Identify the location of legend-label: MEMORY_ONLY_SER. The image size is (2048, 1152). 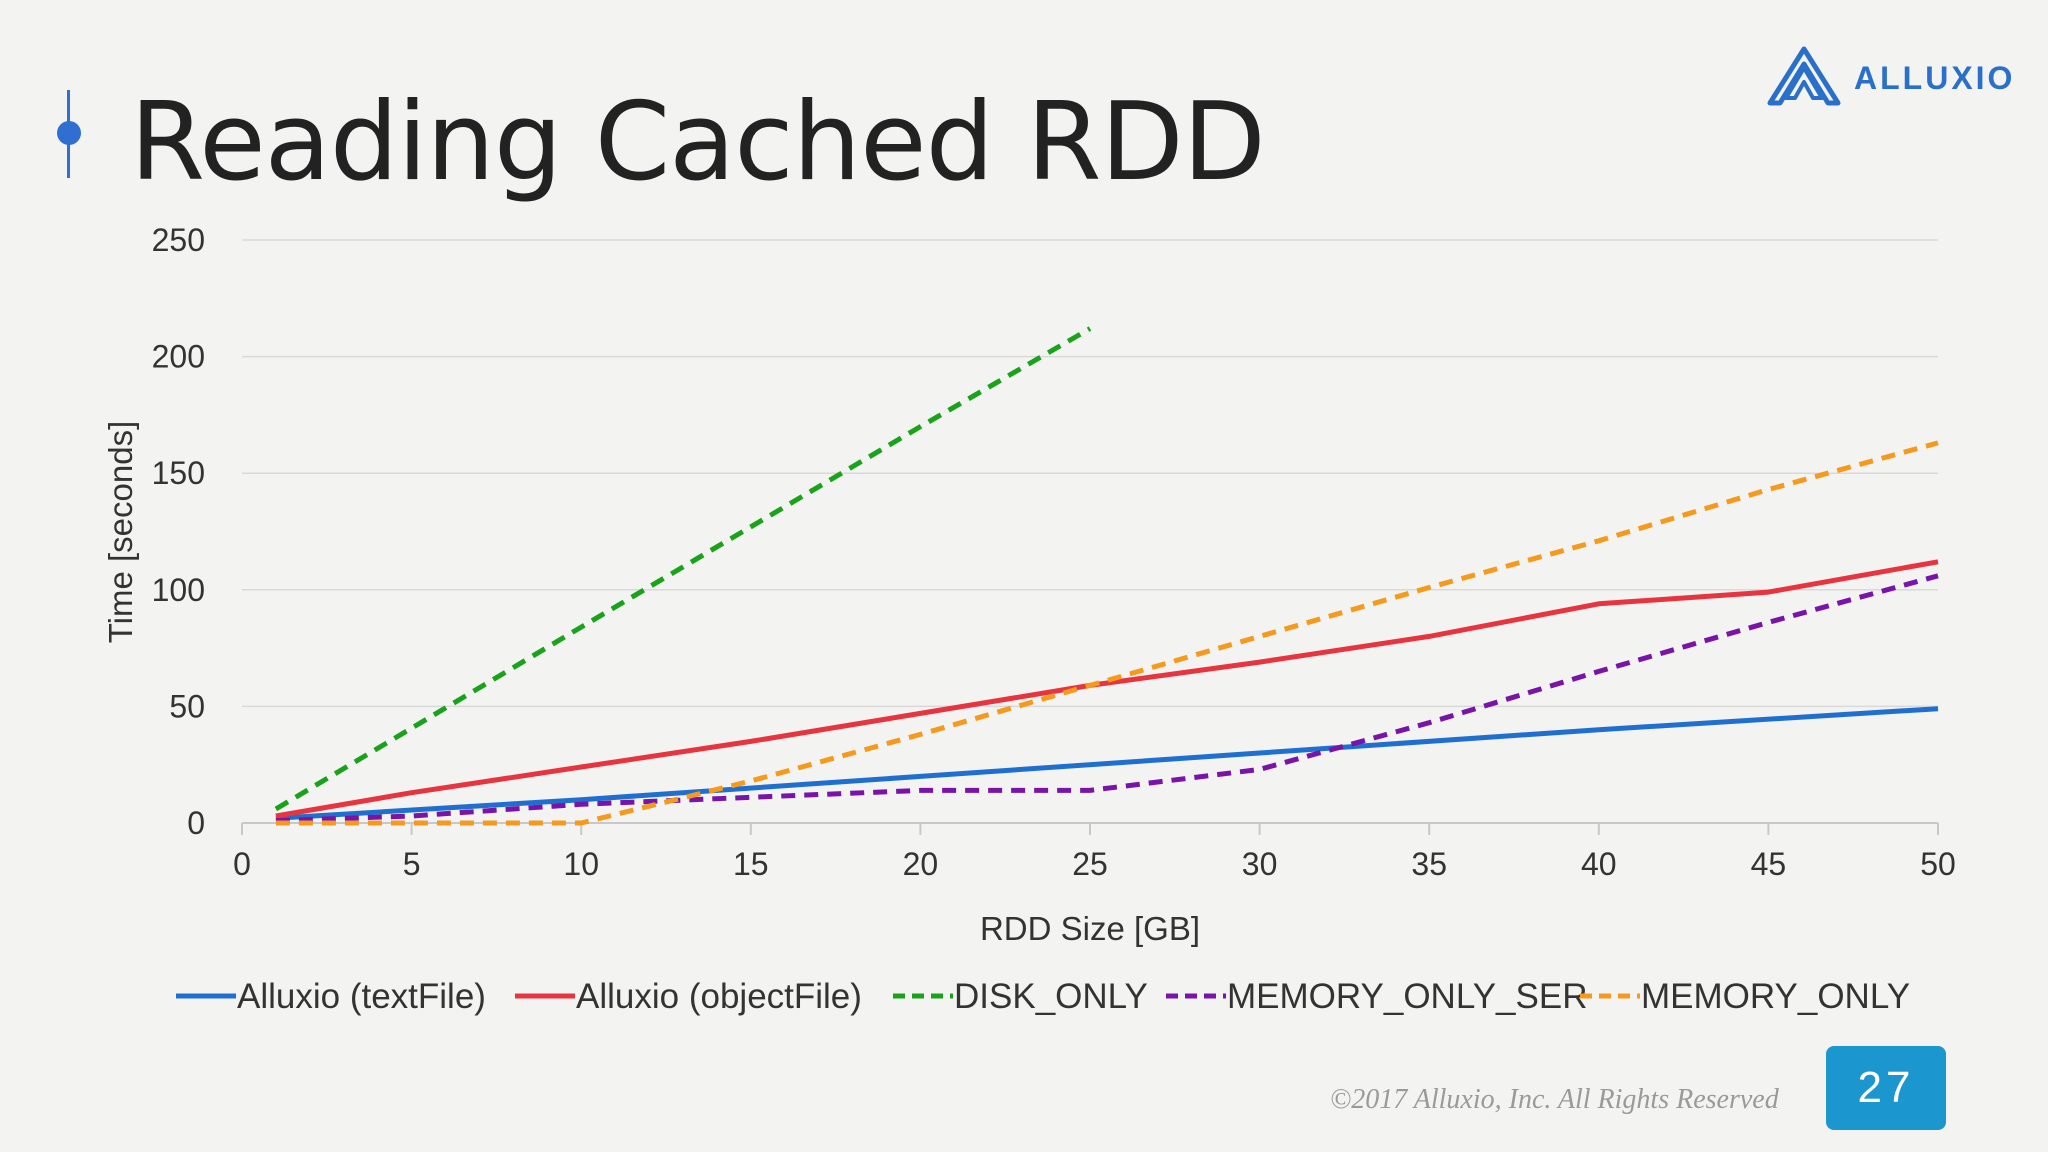
(1407, 996).